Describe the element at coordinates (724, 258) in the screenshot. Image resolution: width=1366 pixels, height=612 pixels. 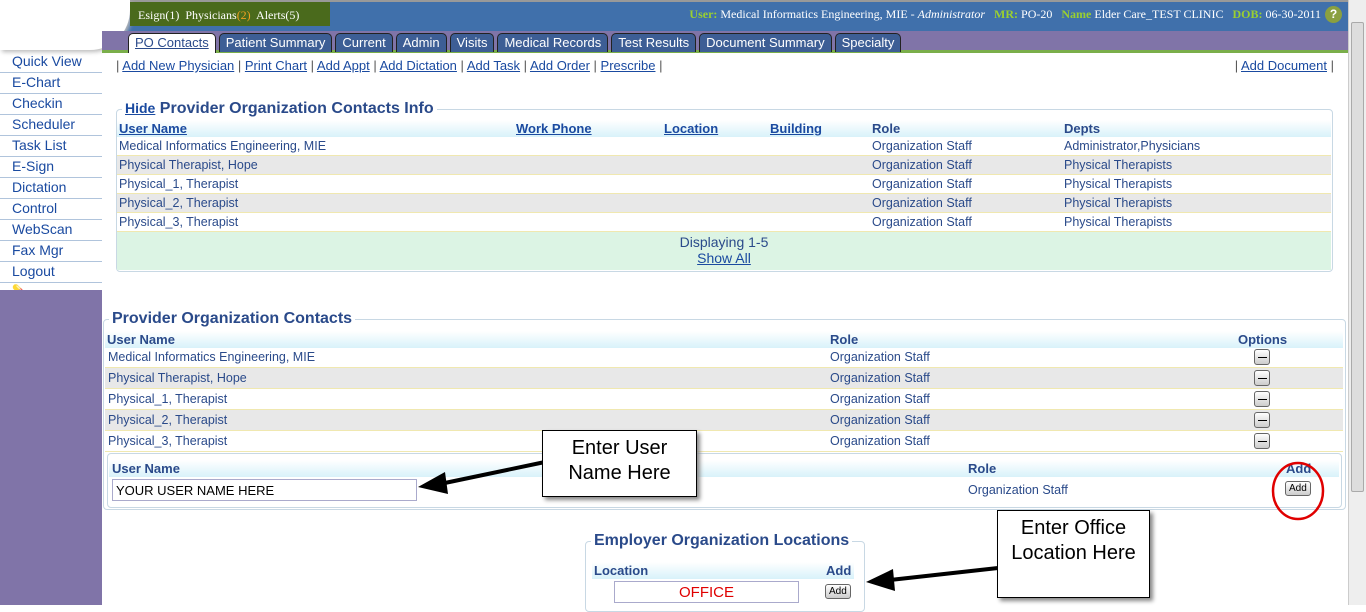
I see `show-all-link: Show All` at that location.